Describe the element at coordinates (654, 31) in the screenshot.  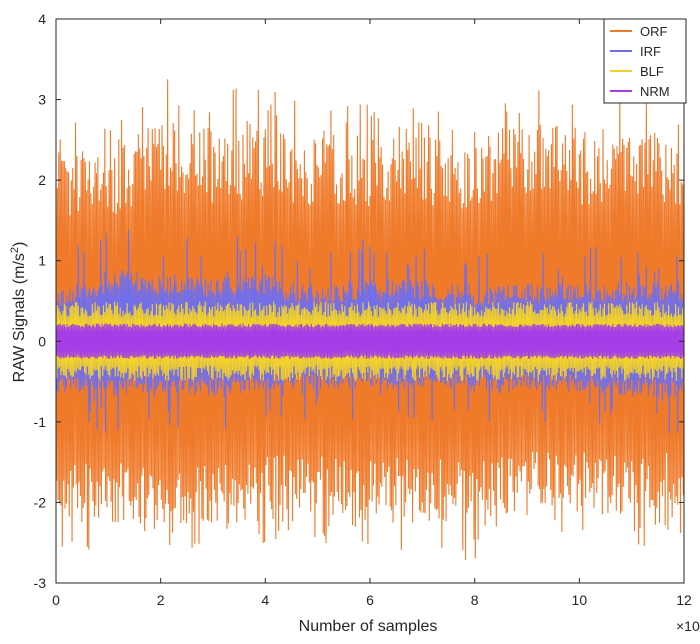
I see `legend-label-orf: ORF` at that location.